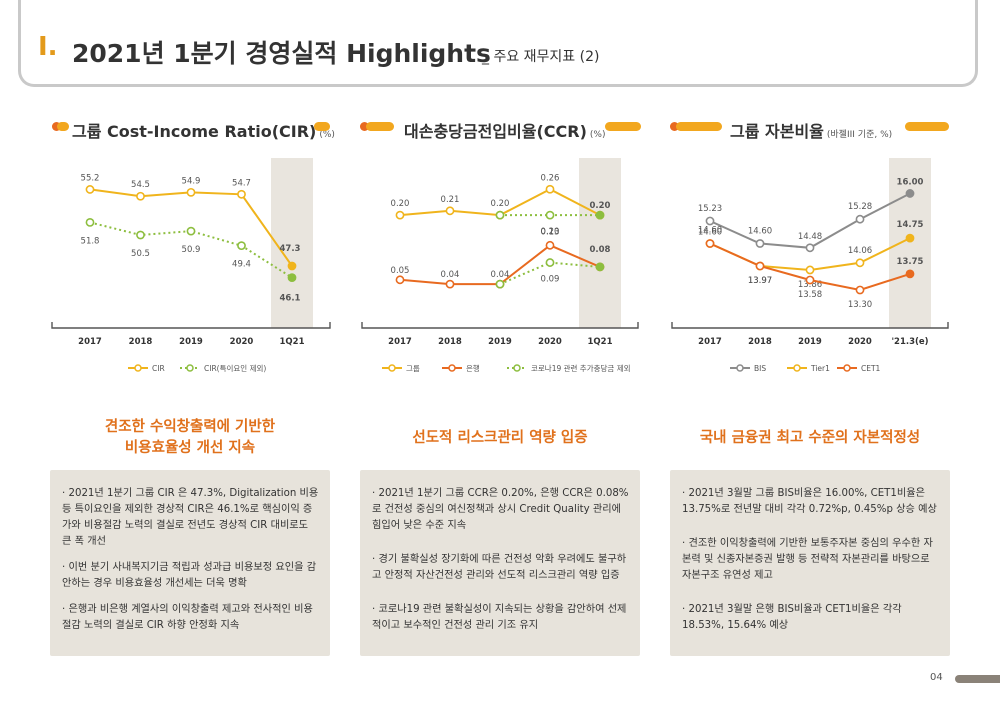 This screenshot has width=1000, height=707. I want to click on chart-title-text: 그룹 Cost-Income Ratio(CIR), so click(194, 131).